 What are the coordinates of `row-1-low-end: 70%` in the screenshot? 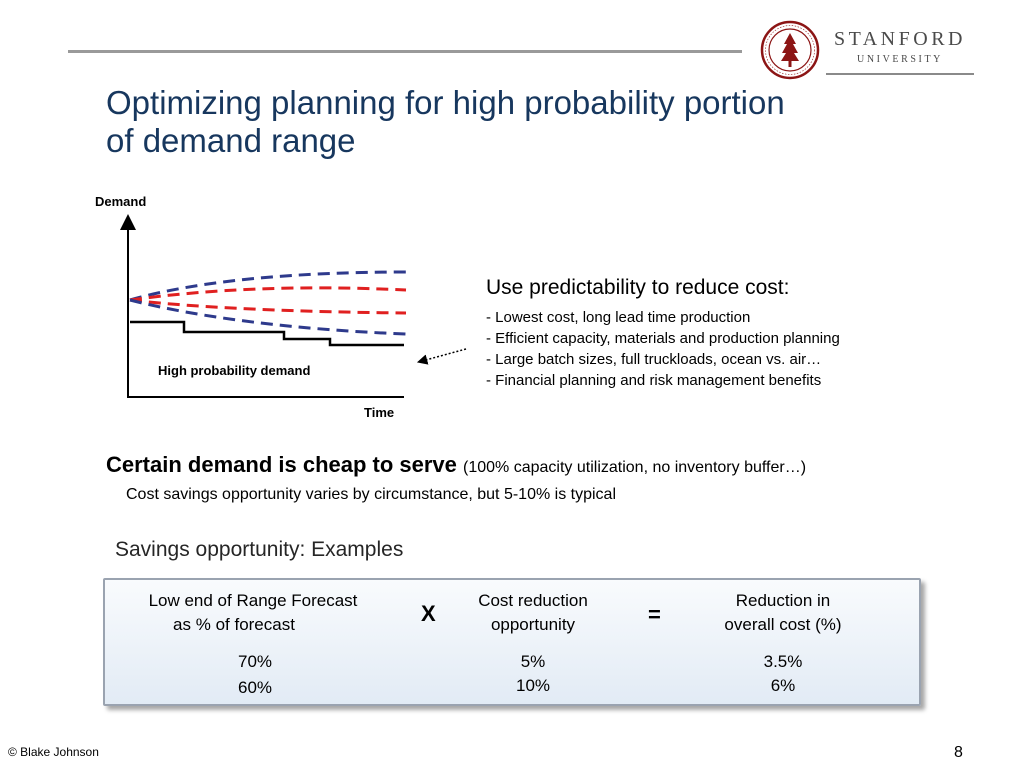 It's located at (255, 661).